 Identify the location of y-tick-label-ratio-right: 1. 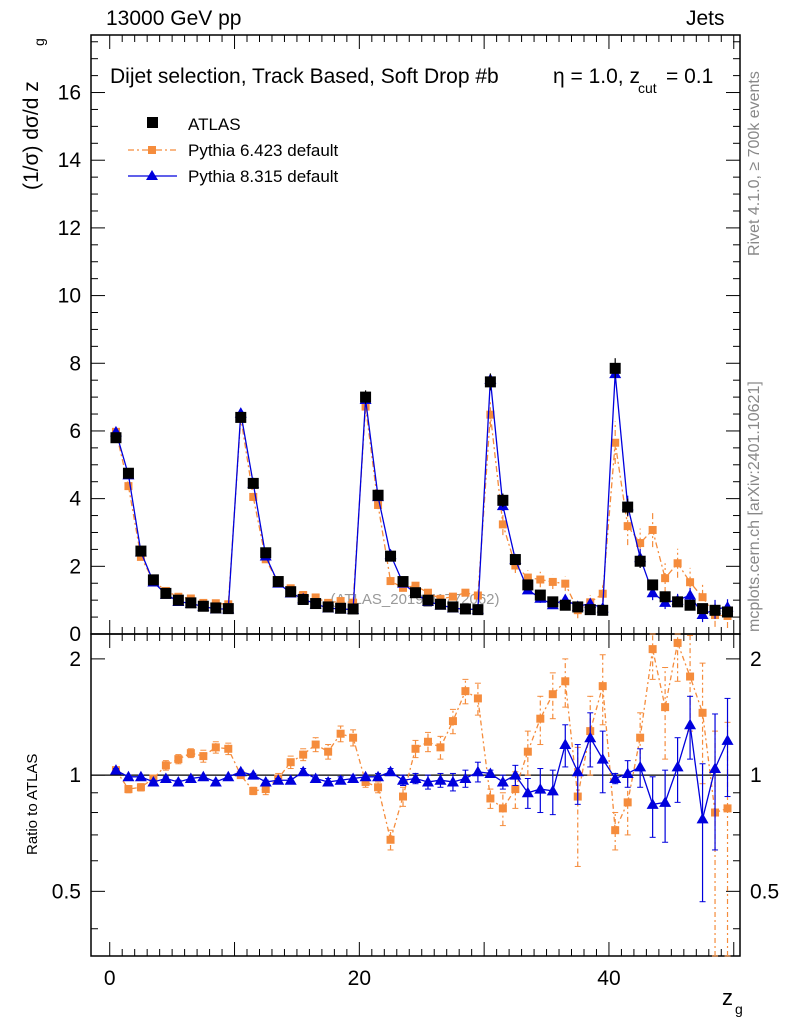
(756, 775).